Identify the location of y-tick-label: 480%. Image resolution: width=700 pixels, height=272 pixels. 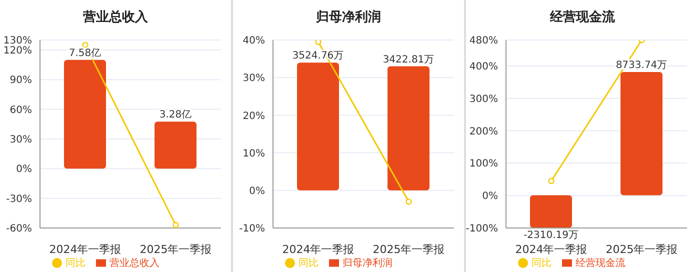
(483, 41).